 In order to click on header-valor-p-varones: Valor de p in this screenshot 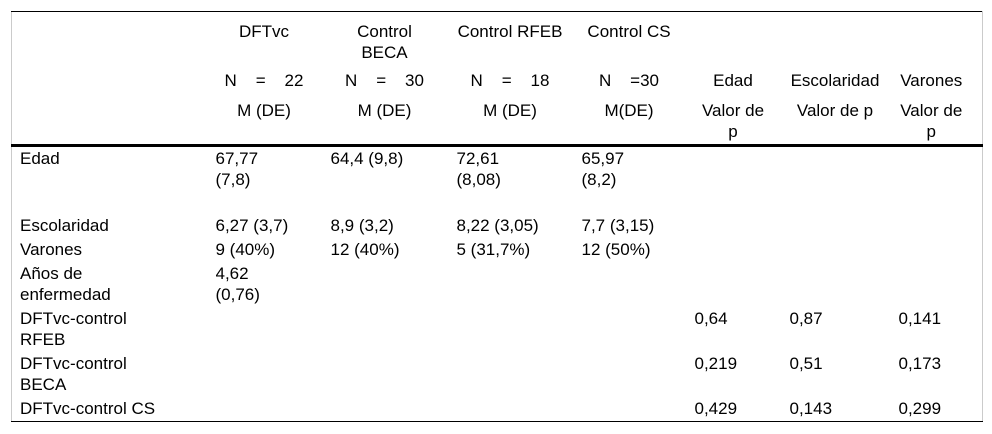, I will do `click(940, 119)`.